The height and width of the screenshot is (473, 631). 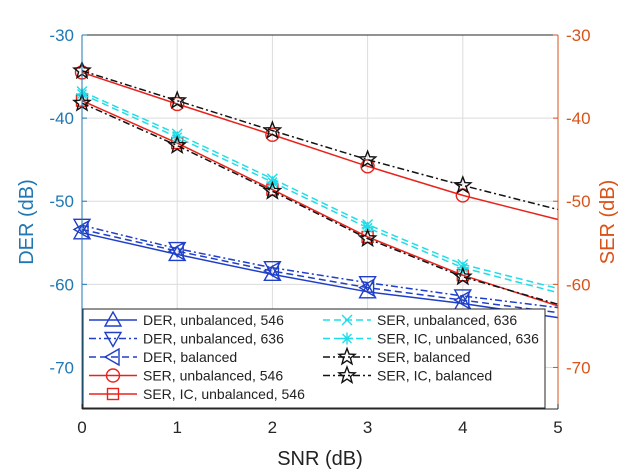 I want to click on series-0-point-3-shape, so click(x=367, y=290).